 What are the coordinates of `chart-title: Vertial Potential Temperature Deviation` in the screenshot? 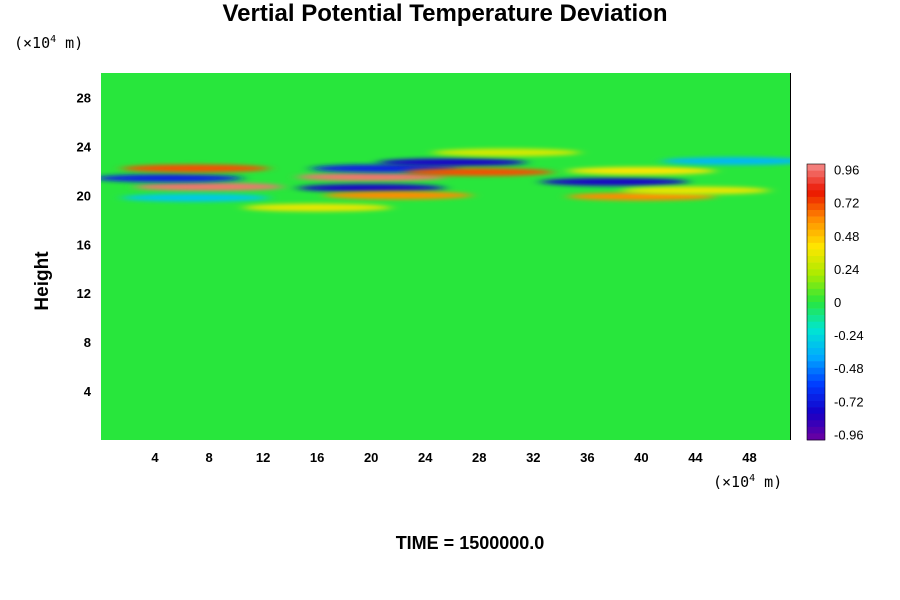 It's located at (445, 13).